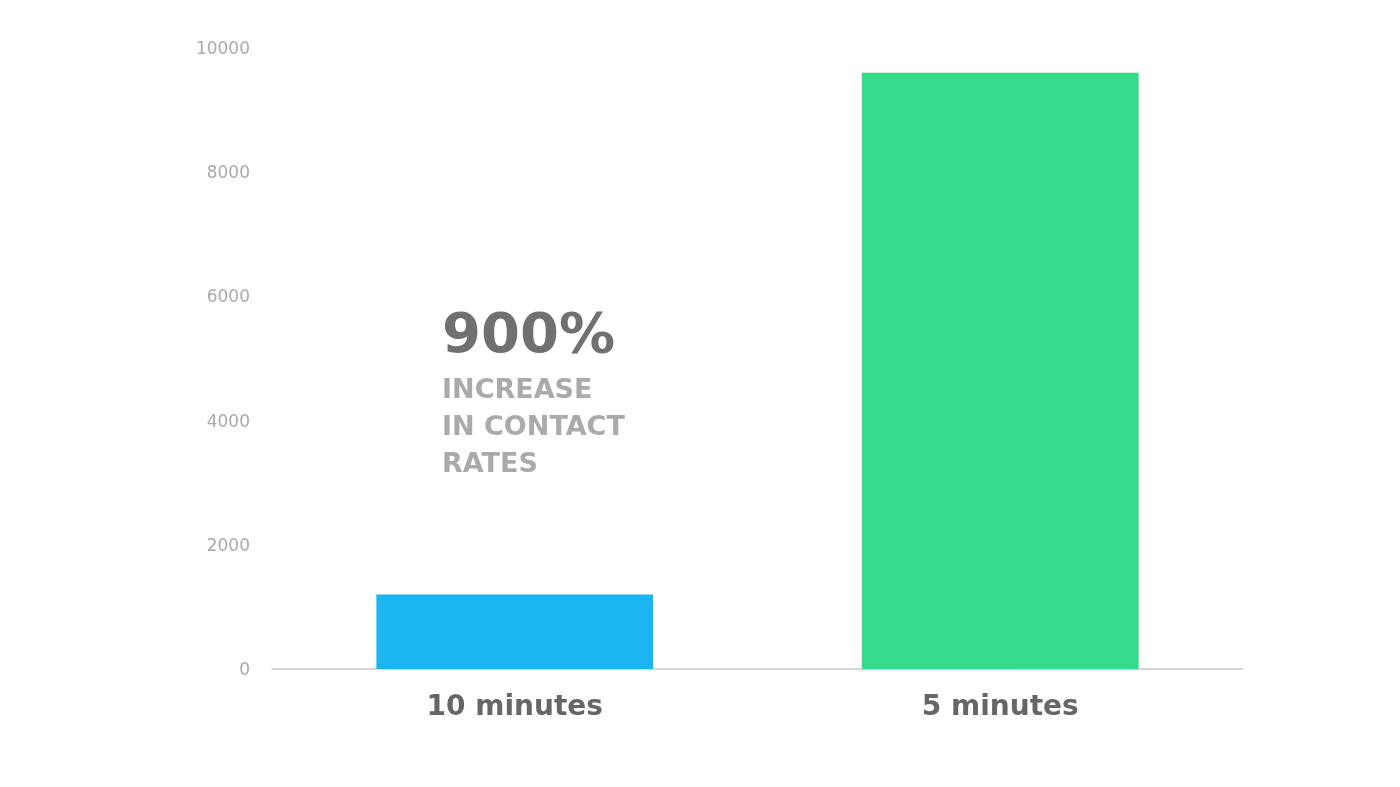 This screenshot has width=1400, height=787. What do you see at coordinates (222, 48) in the screenshot?
I see `y-tick-label: 10000` at bounding box center [222, 48].